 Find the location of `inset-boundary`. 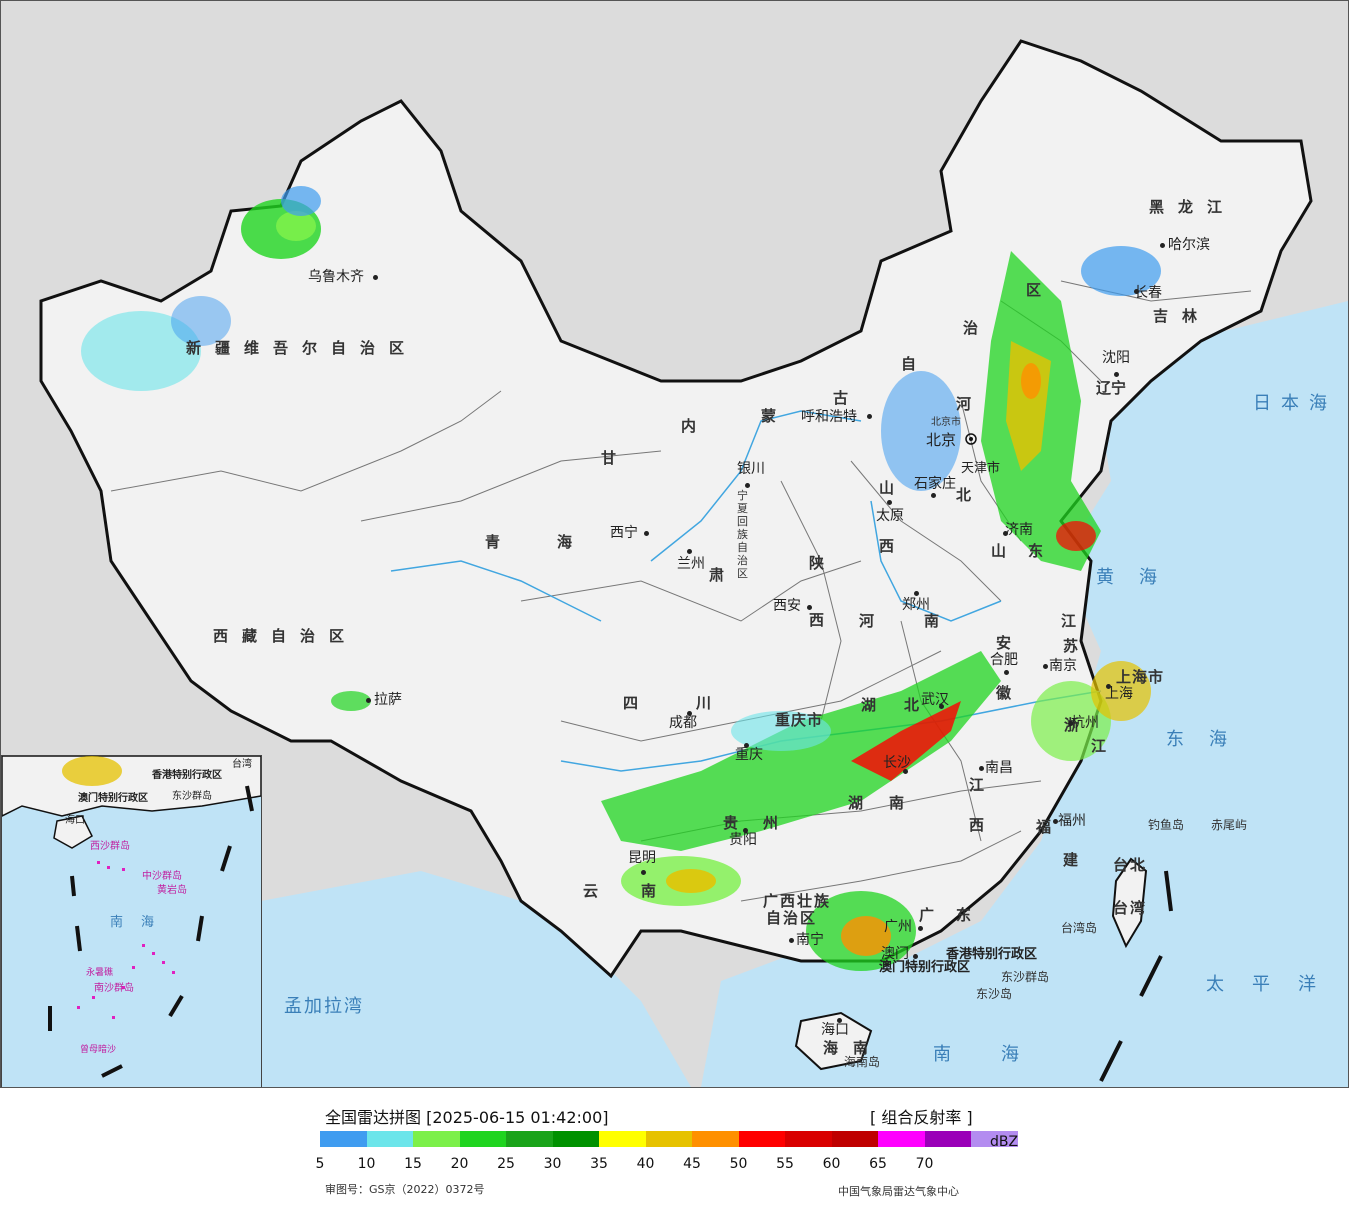

inset-boundary is located at coordinates (151, 931).